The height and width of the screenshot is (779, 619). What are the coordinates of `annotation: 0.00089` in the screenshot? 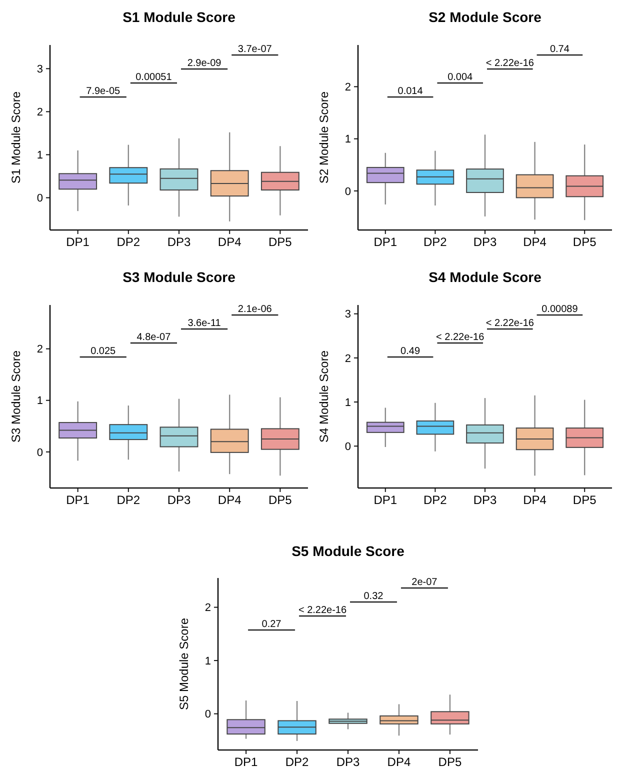 It's located at (560, 309).